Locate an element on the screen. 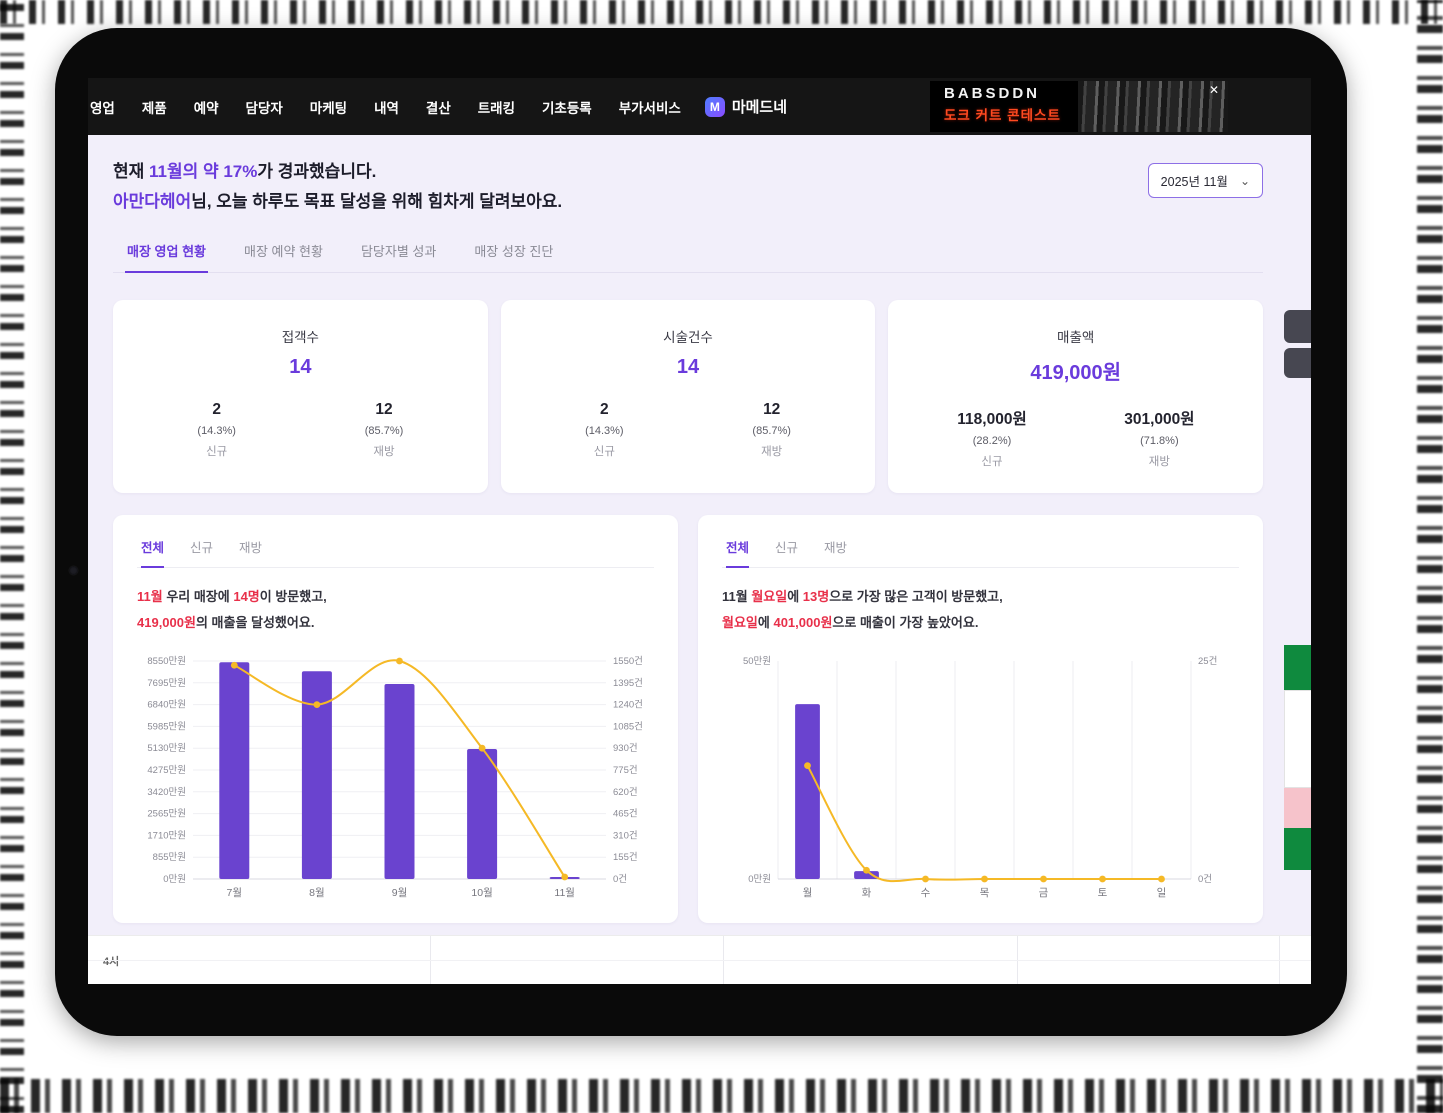 This screenshot has height=1113, width=1443. svg-text: 5985만원 is located at coordinates (166, 726).